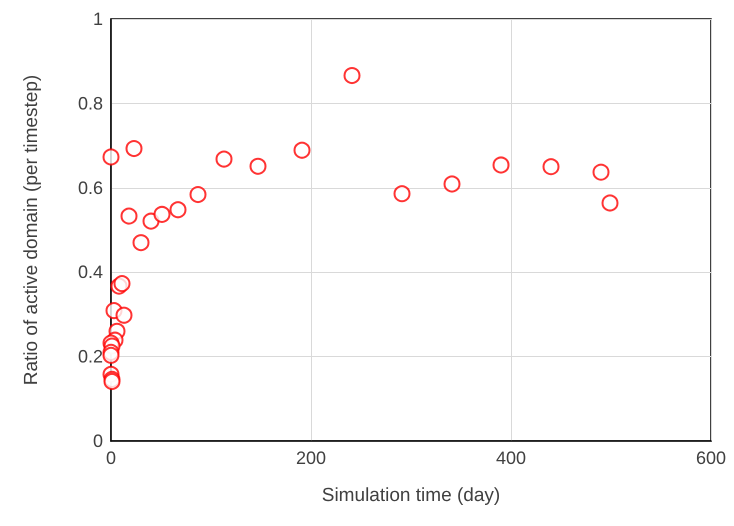  I want to click on y-tick-label: 0.2, so click(90, 356).